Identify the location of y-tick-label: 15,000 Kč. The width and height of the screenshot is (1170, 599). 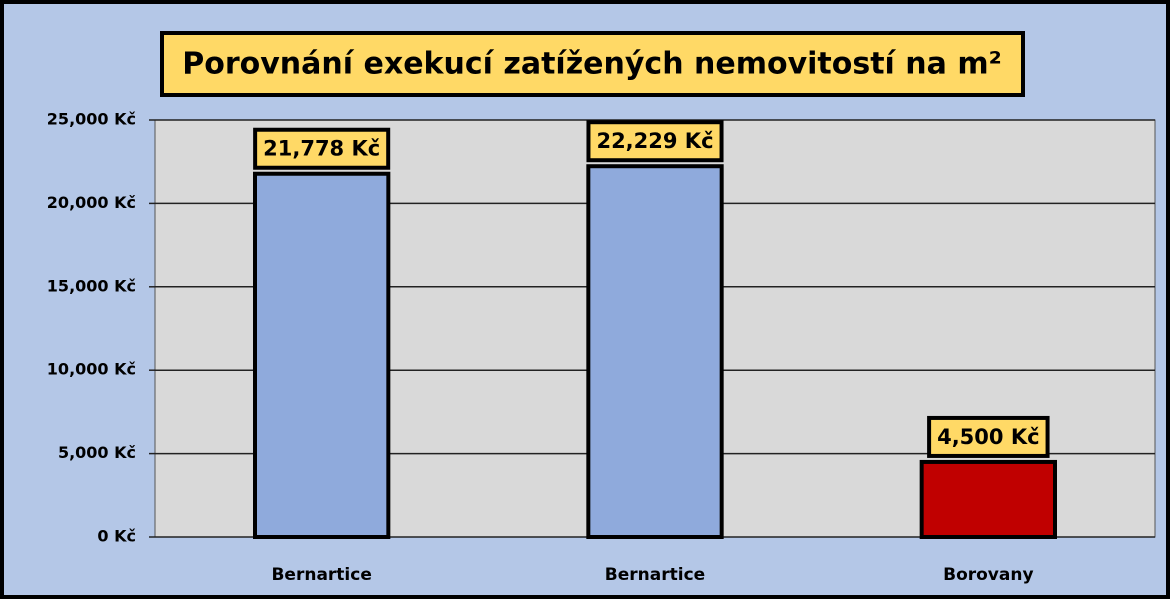
(91, 285).